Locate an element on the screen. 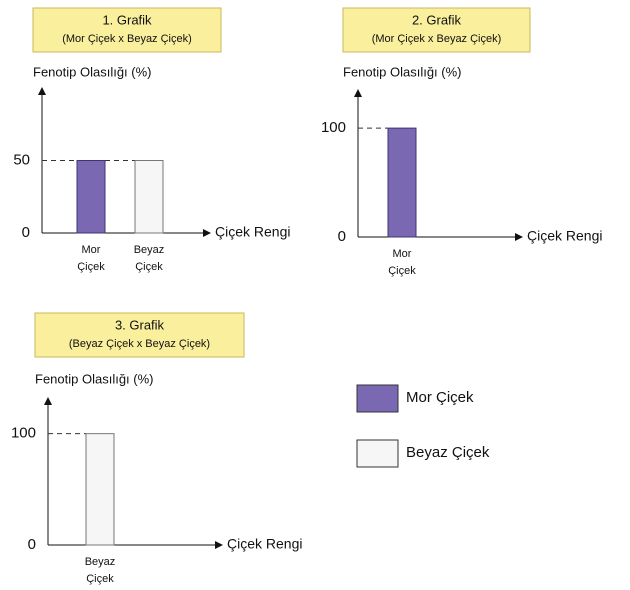 This screenshot has width=630, height=590. chart-title: 1. Grafik is located at coordinates (127, 19).